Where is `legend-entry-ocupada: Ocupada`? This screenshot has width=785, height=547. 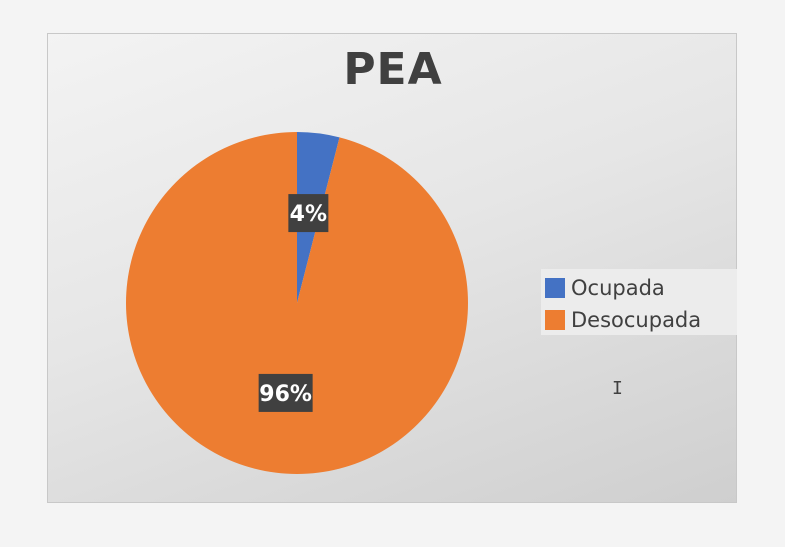
legend-entry-ocupada: Ocupada is located at coordinates (641, 288).